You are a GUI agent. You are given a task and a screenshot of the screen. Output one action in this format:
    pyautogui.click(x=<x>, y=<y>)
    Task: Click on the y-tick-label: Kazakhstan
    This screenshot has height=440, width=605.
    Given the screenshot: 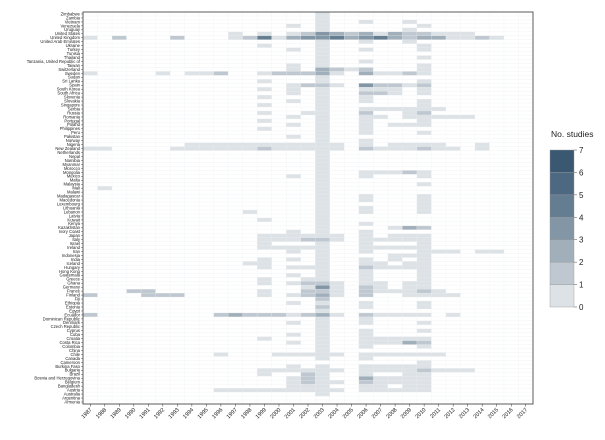 What is the action you would take?
    pyautogui.click(x=69, y=227)
    